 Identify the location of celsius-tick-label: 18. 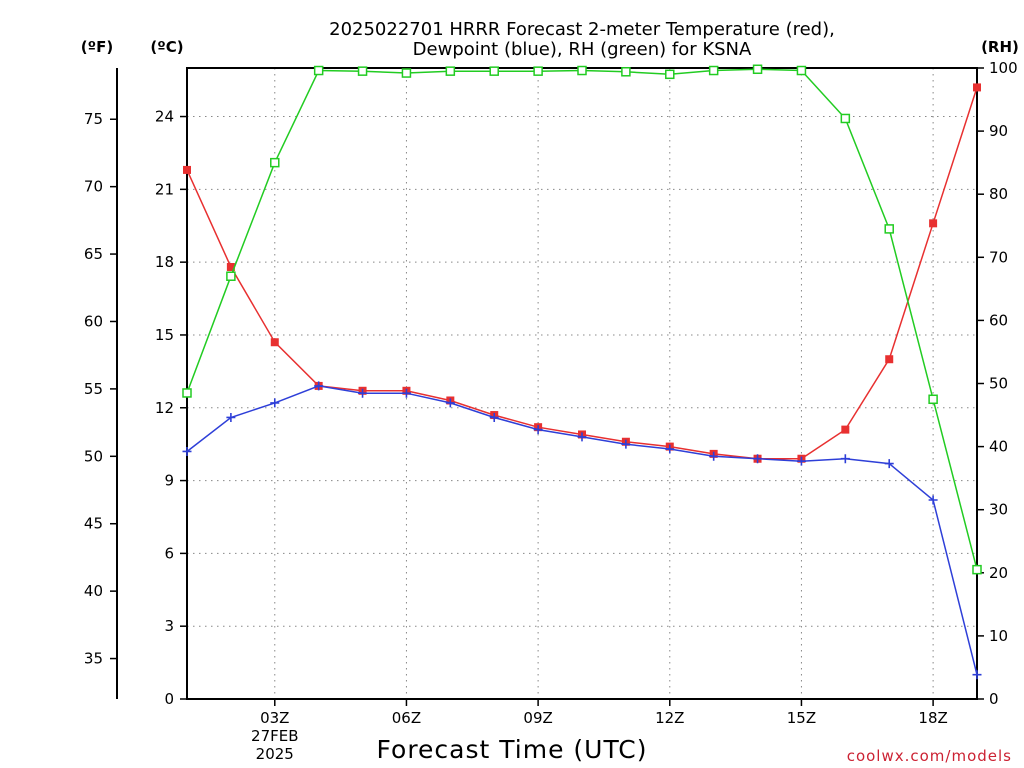
(164, 262).